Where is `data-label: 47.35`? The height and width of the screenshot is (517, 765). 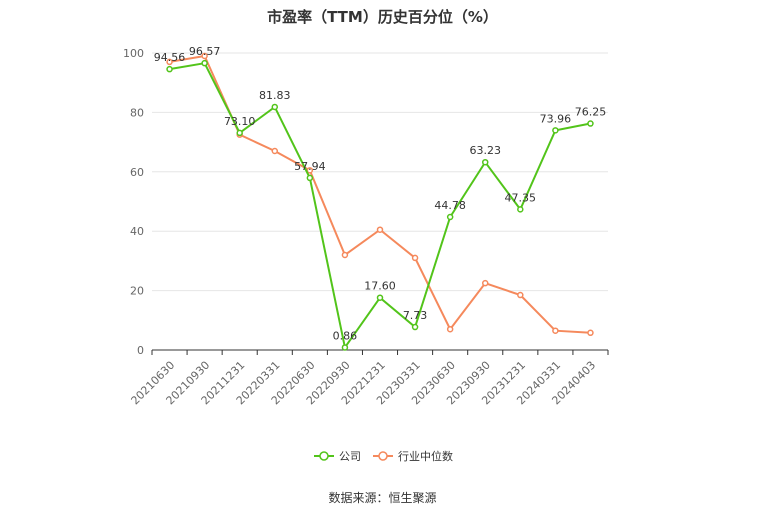 data-label: 47.35 is located at coordinates (521, 197).